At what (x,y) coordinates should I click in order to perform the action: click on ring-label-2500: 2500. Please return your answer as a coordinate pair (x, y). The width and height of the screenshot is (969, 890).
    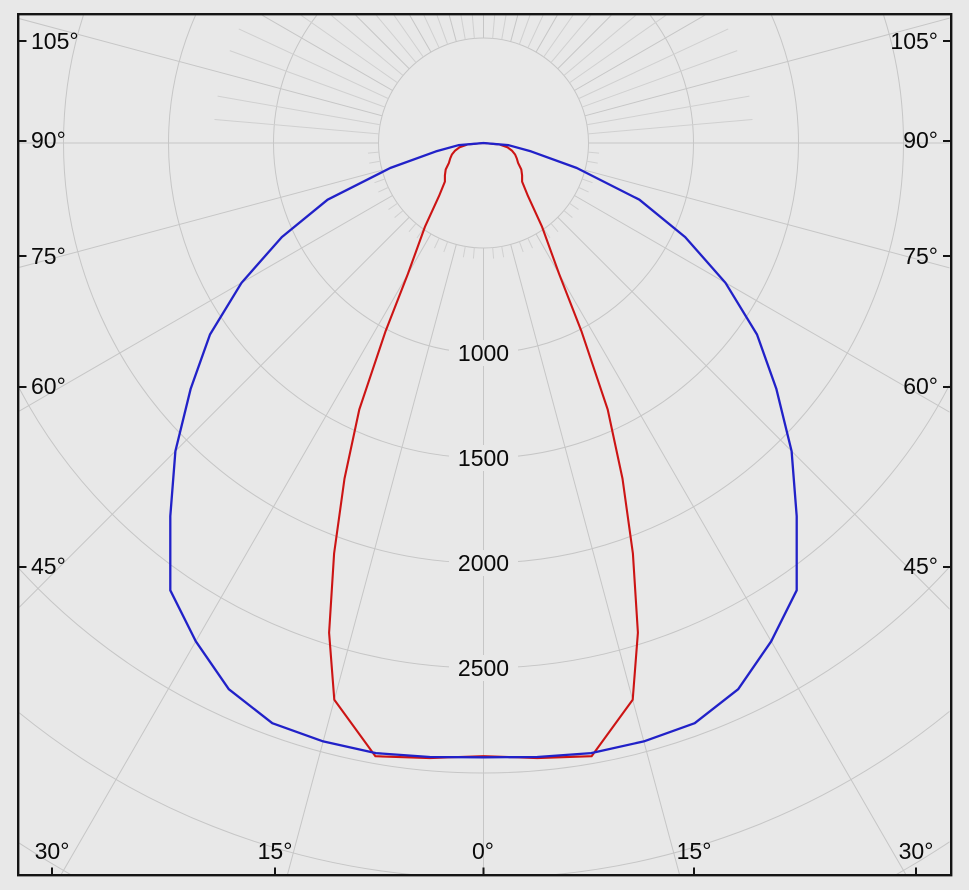
    Looking at the image, I should click on (483, 668).